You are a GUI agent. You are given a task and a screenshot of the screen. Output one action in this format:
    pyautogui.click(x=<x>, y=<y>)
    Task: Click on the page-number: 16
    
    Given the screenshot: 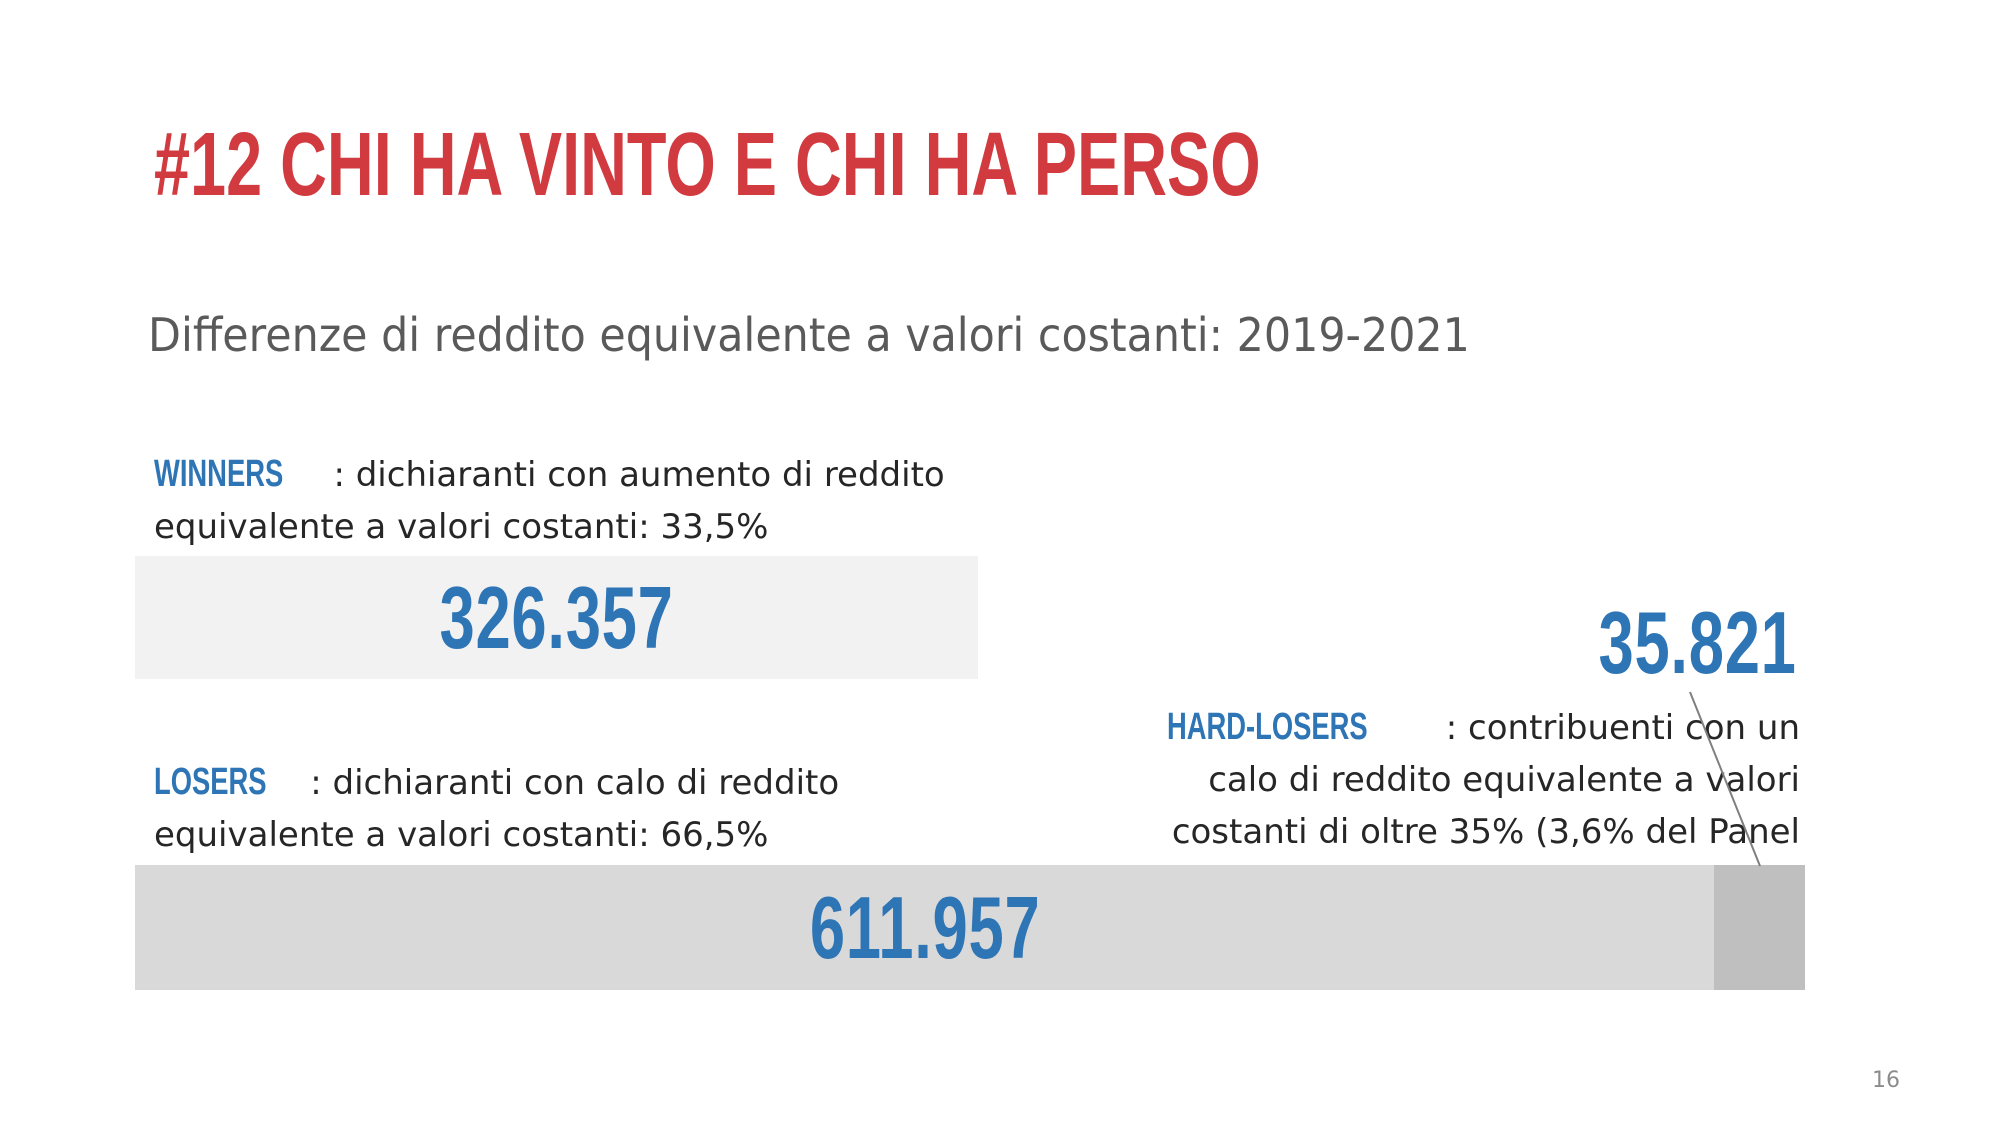 What is the action you would take?
    pyautogui.click(x=1886, y=1080)
    